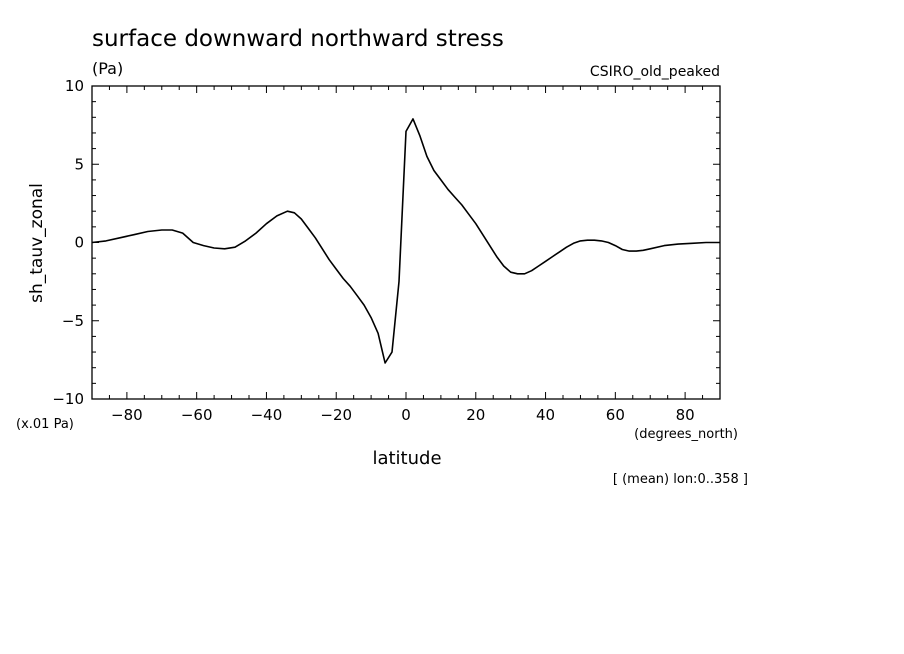 This screenshot has width=904, height=654. What do you see at coordinates (73, 321) in the screenshot?
I see `y-tick-label: −5` at bounding box center [73, 321].